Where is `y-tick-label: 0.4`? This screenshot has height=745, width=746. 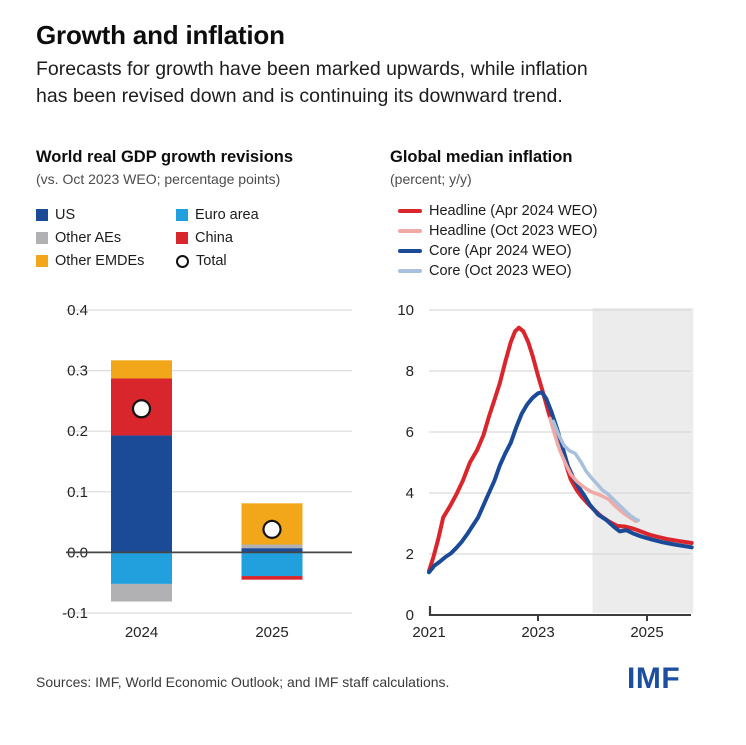 y-tick-label: 0.4 is located at coordinates (77, 310).